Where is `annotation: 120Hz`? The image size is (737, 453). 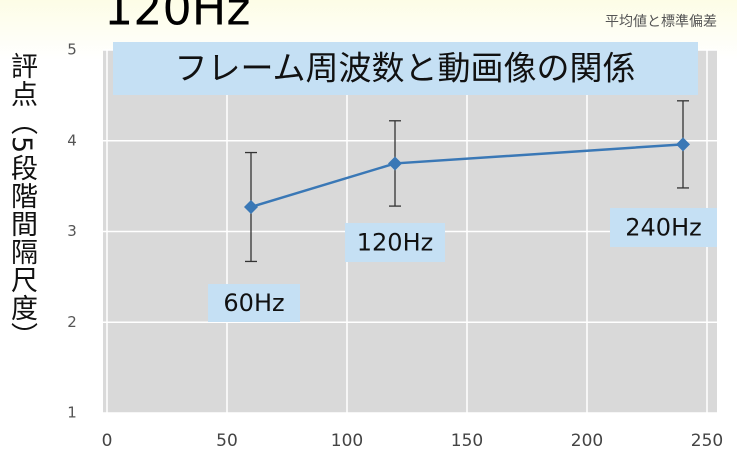 annotation: 120Hz is located at coordinates (395, 243).